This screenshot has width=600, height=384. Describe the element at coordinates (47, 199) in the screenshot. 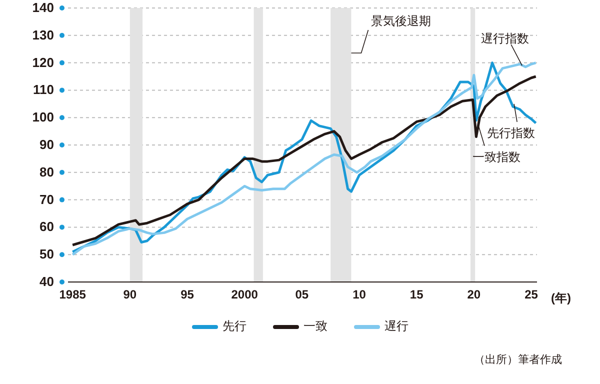

I see `y-tick-label: 70` at that location.